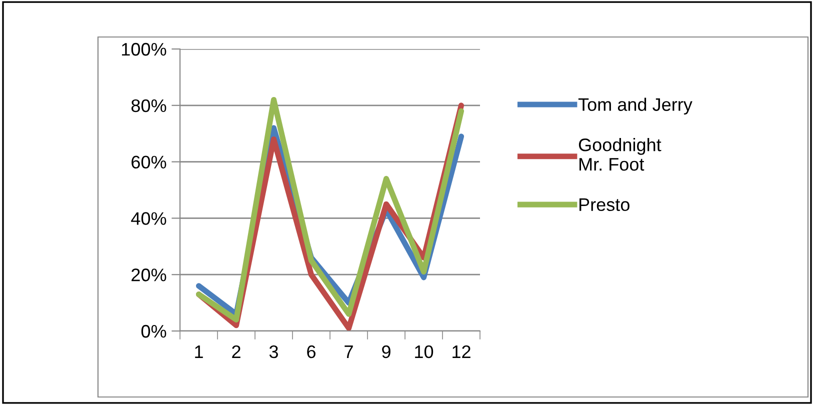 The width and height of the screenshot is (816, 405). What do you see at coordinates (148, 218) in the screenshot?
I see `y-tick-label: 40%` at bounding box center [148, 218].